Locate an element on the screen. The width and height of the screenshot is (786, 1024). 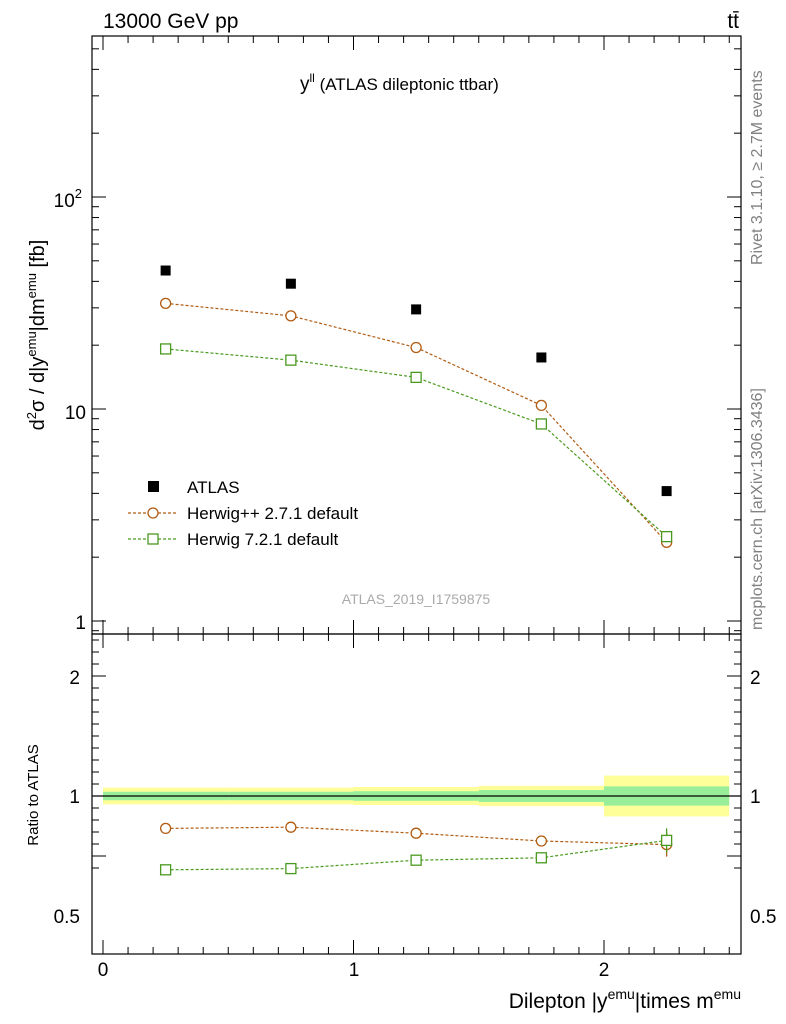
legend-label-atlas: ATLAS is located at coordinates (213, 487).